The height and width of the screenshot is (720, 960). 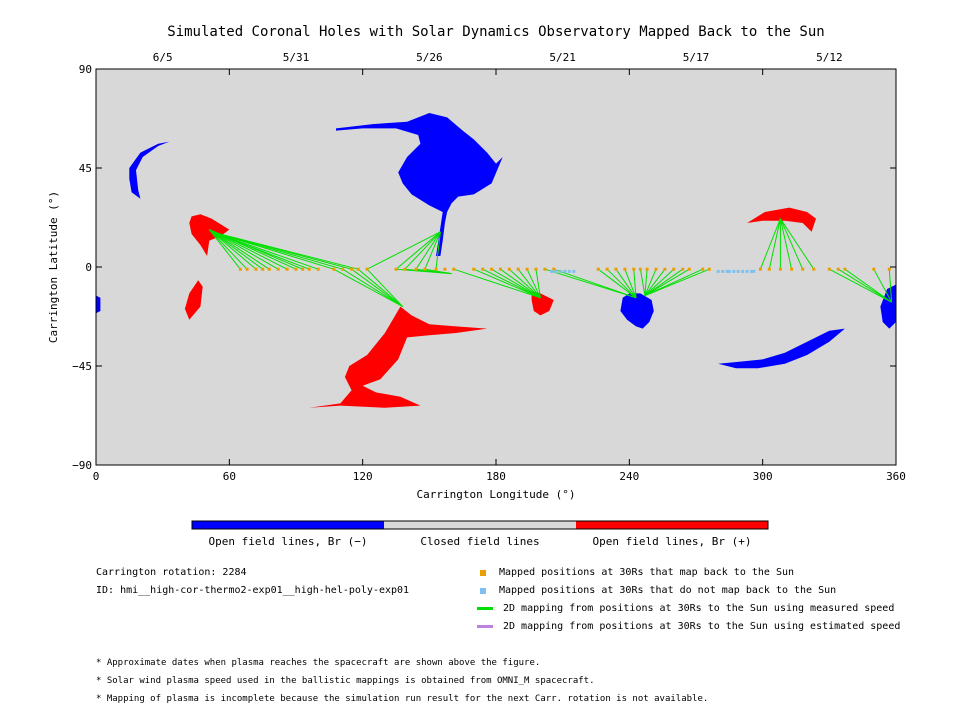 What do you see at coordinates (85, 168) in the screenshot?
I see `y-tick-label-1: 45` at bounding box center [85, 168].